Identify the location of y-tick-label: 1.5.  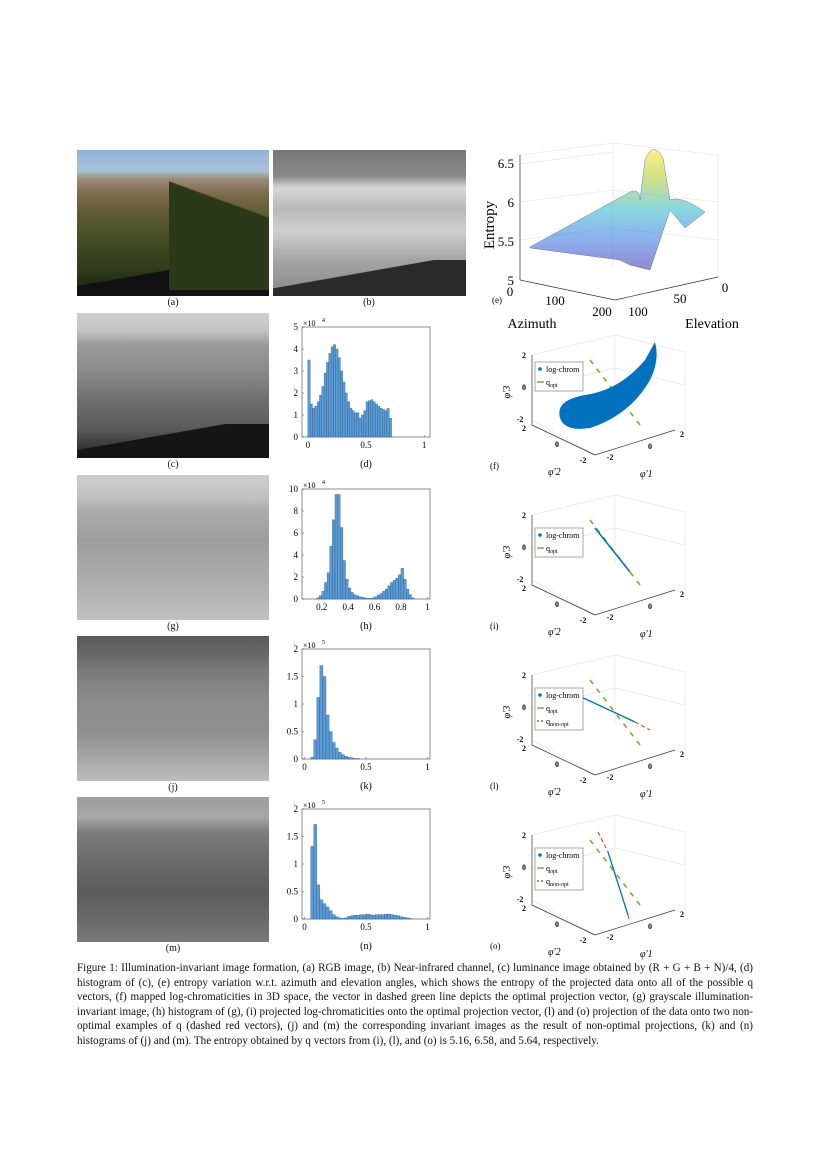
(293, 677).